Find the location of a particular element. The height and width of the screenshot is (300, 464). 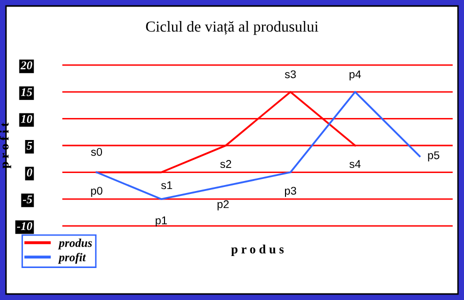

data-label: p4 is located at coordinates (355, 75).